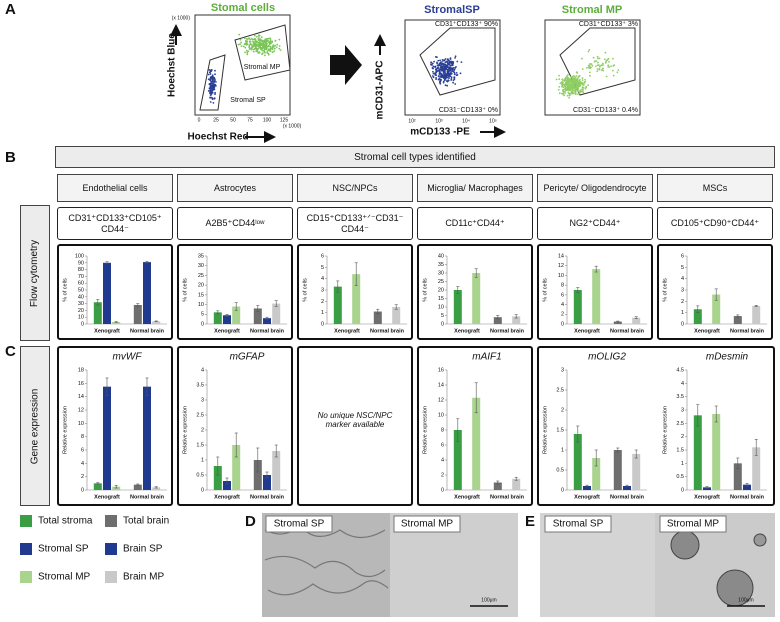 Image resolution: width=780 pixels, height=622 pixels. I want to click on scale-note: (x 1000), so click(181, 18).